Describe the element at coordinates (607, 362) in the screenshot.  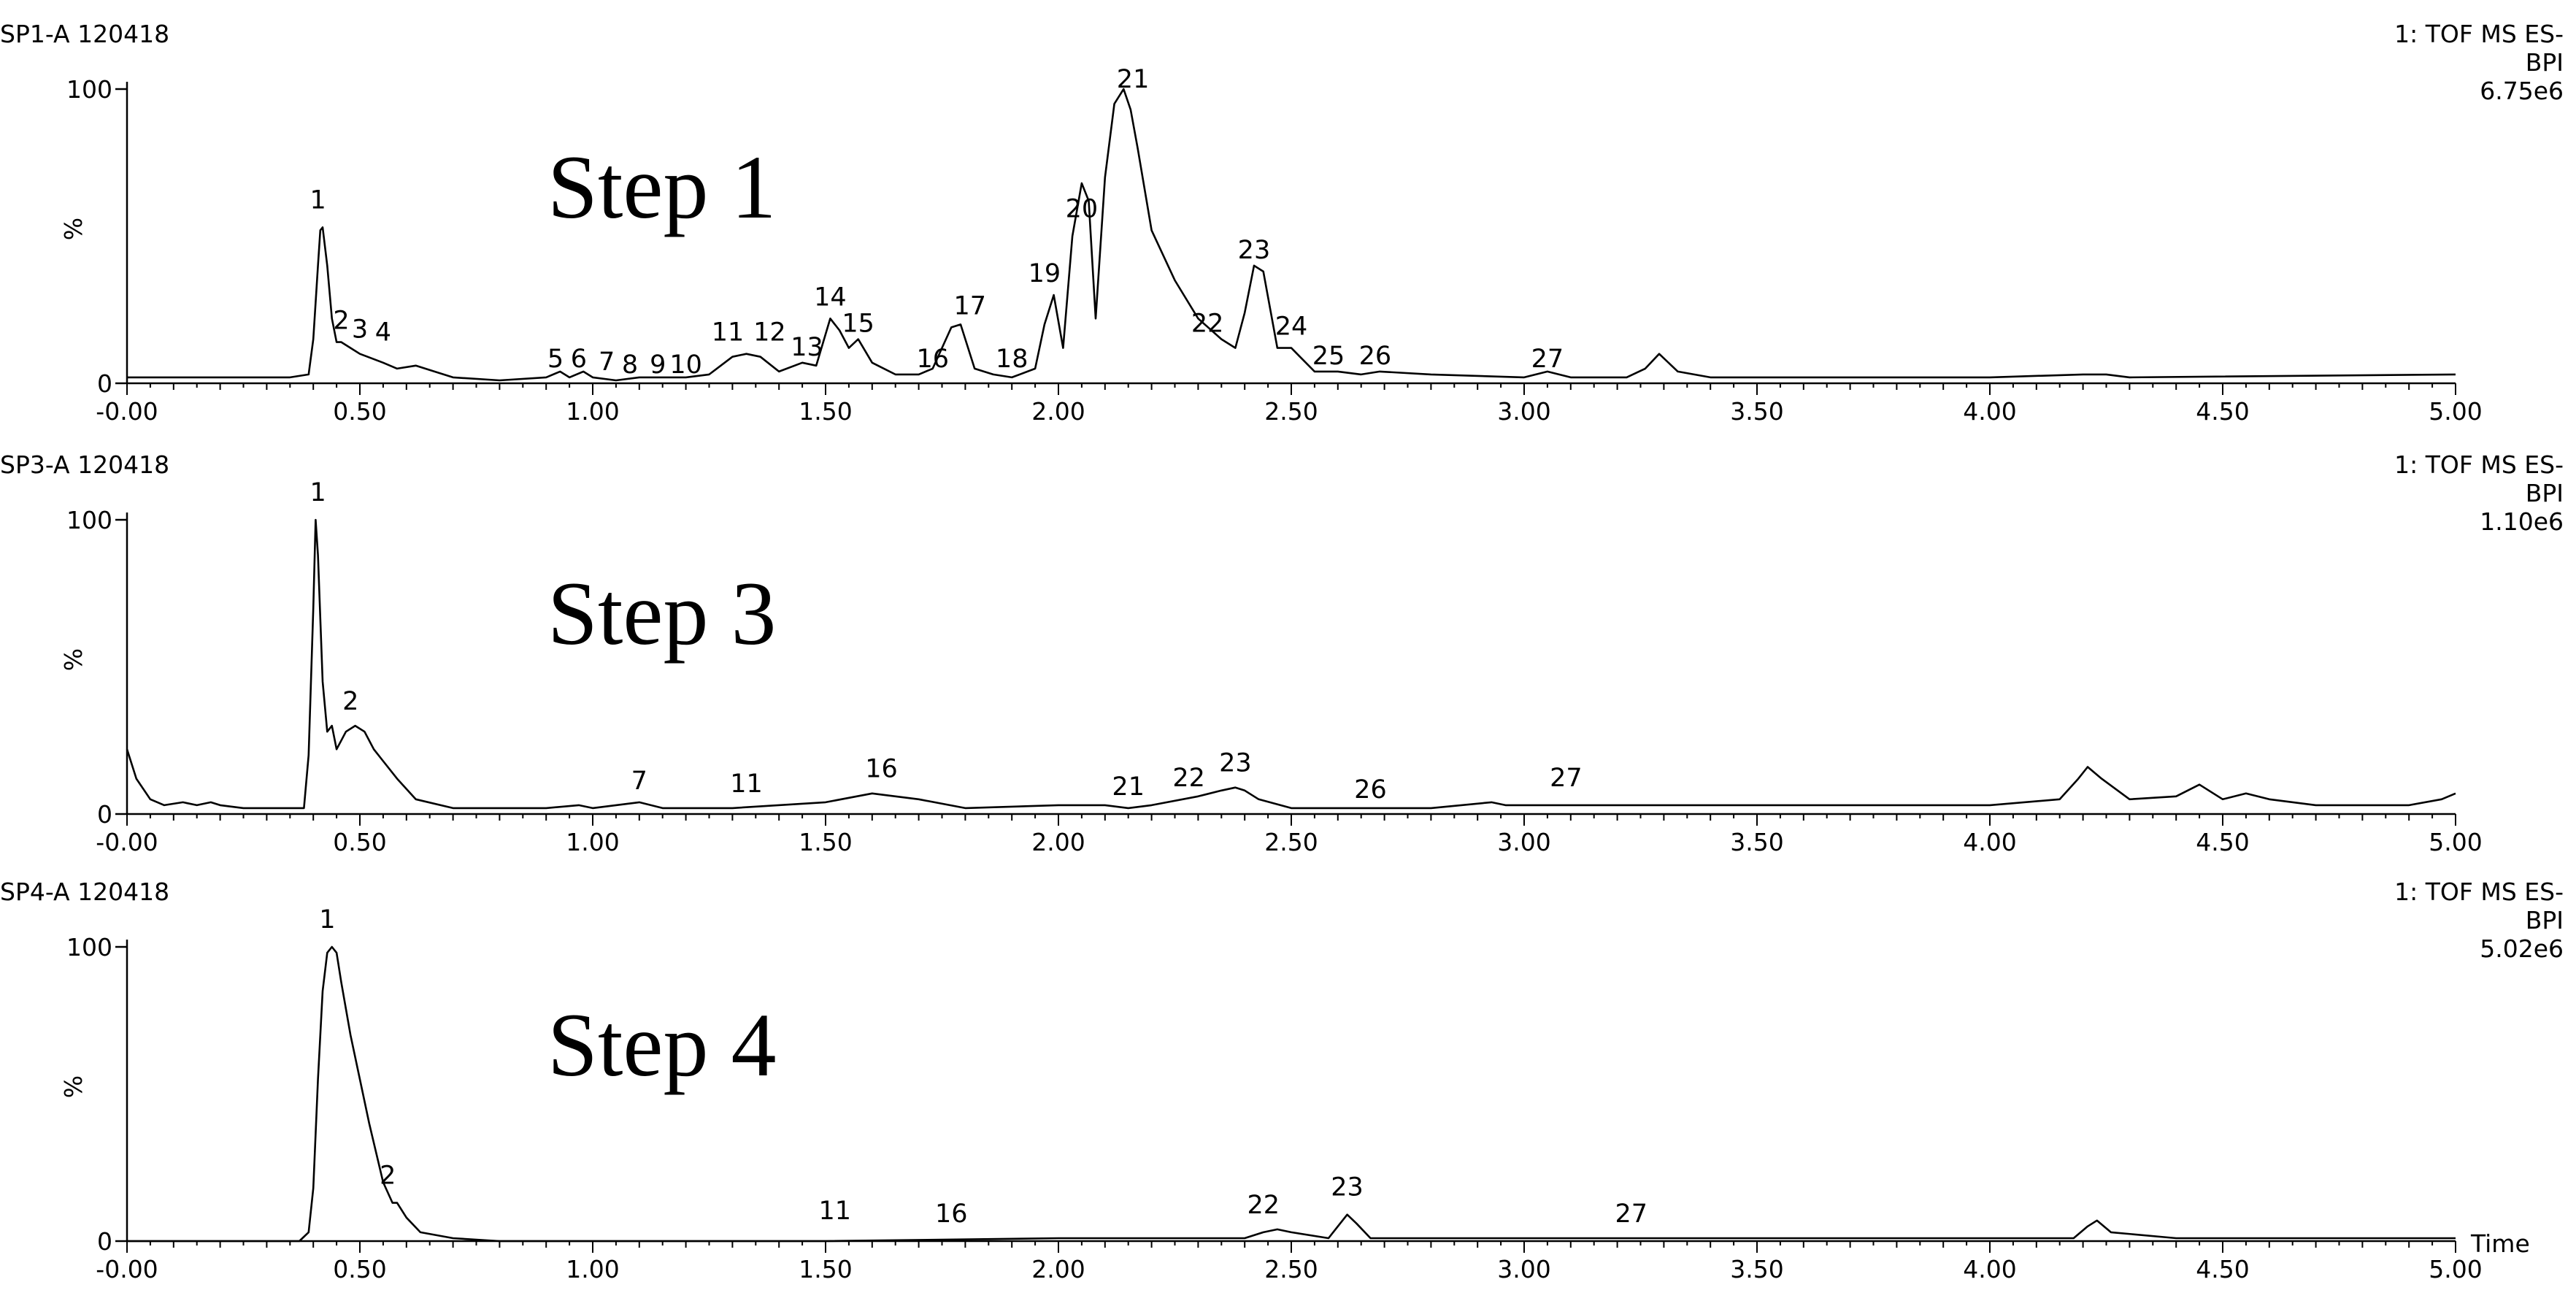
I see `peak-label: 7` at that location.